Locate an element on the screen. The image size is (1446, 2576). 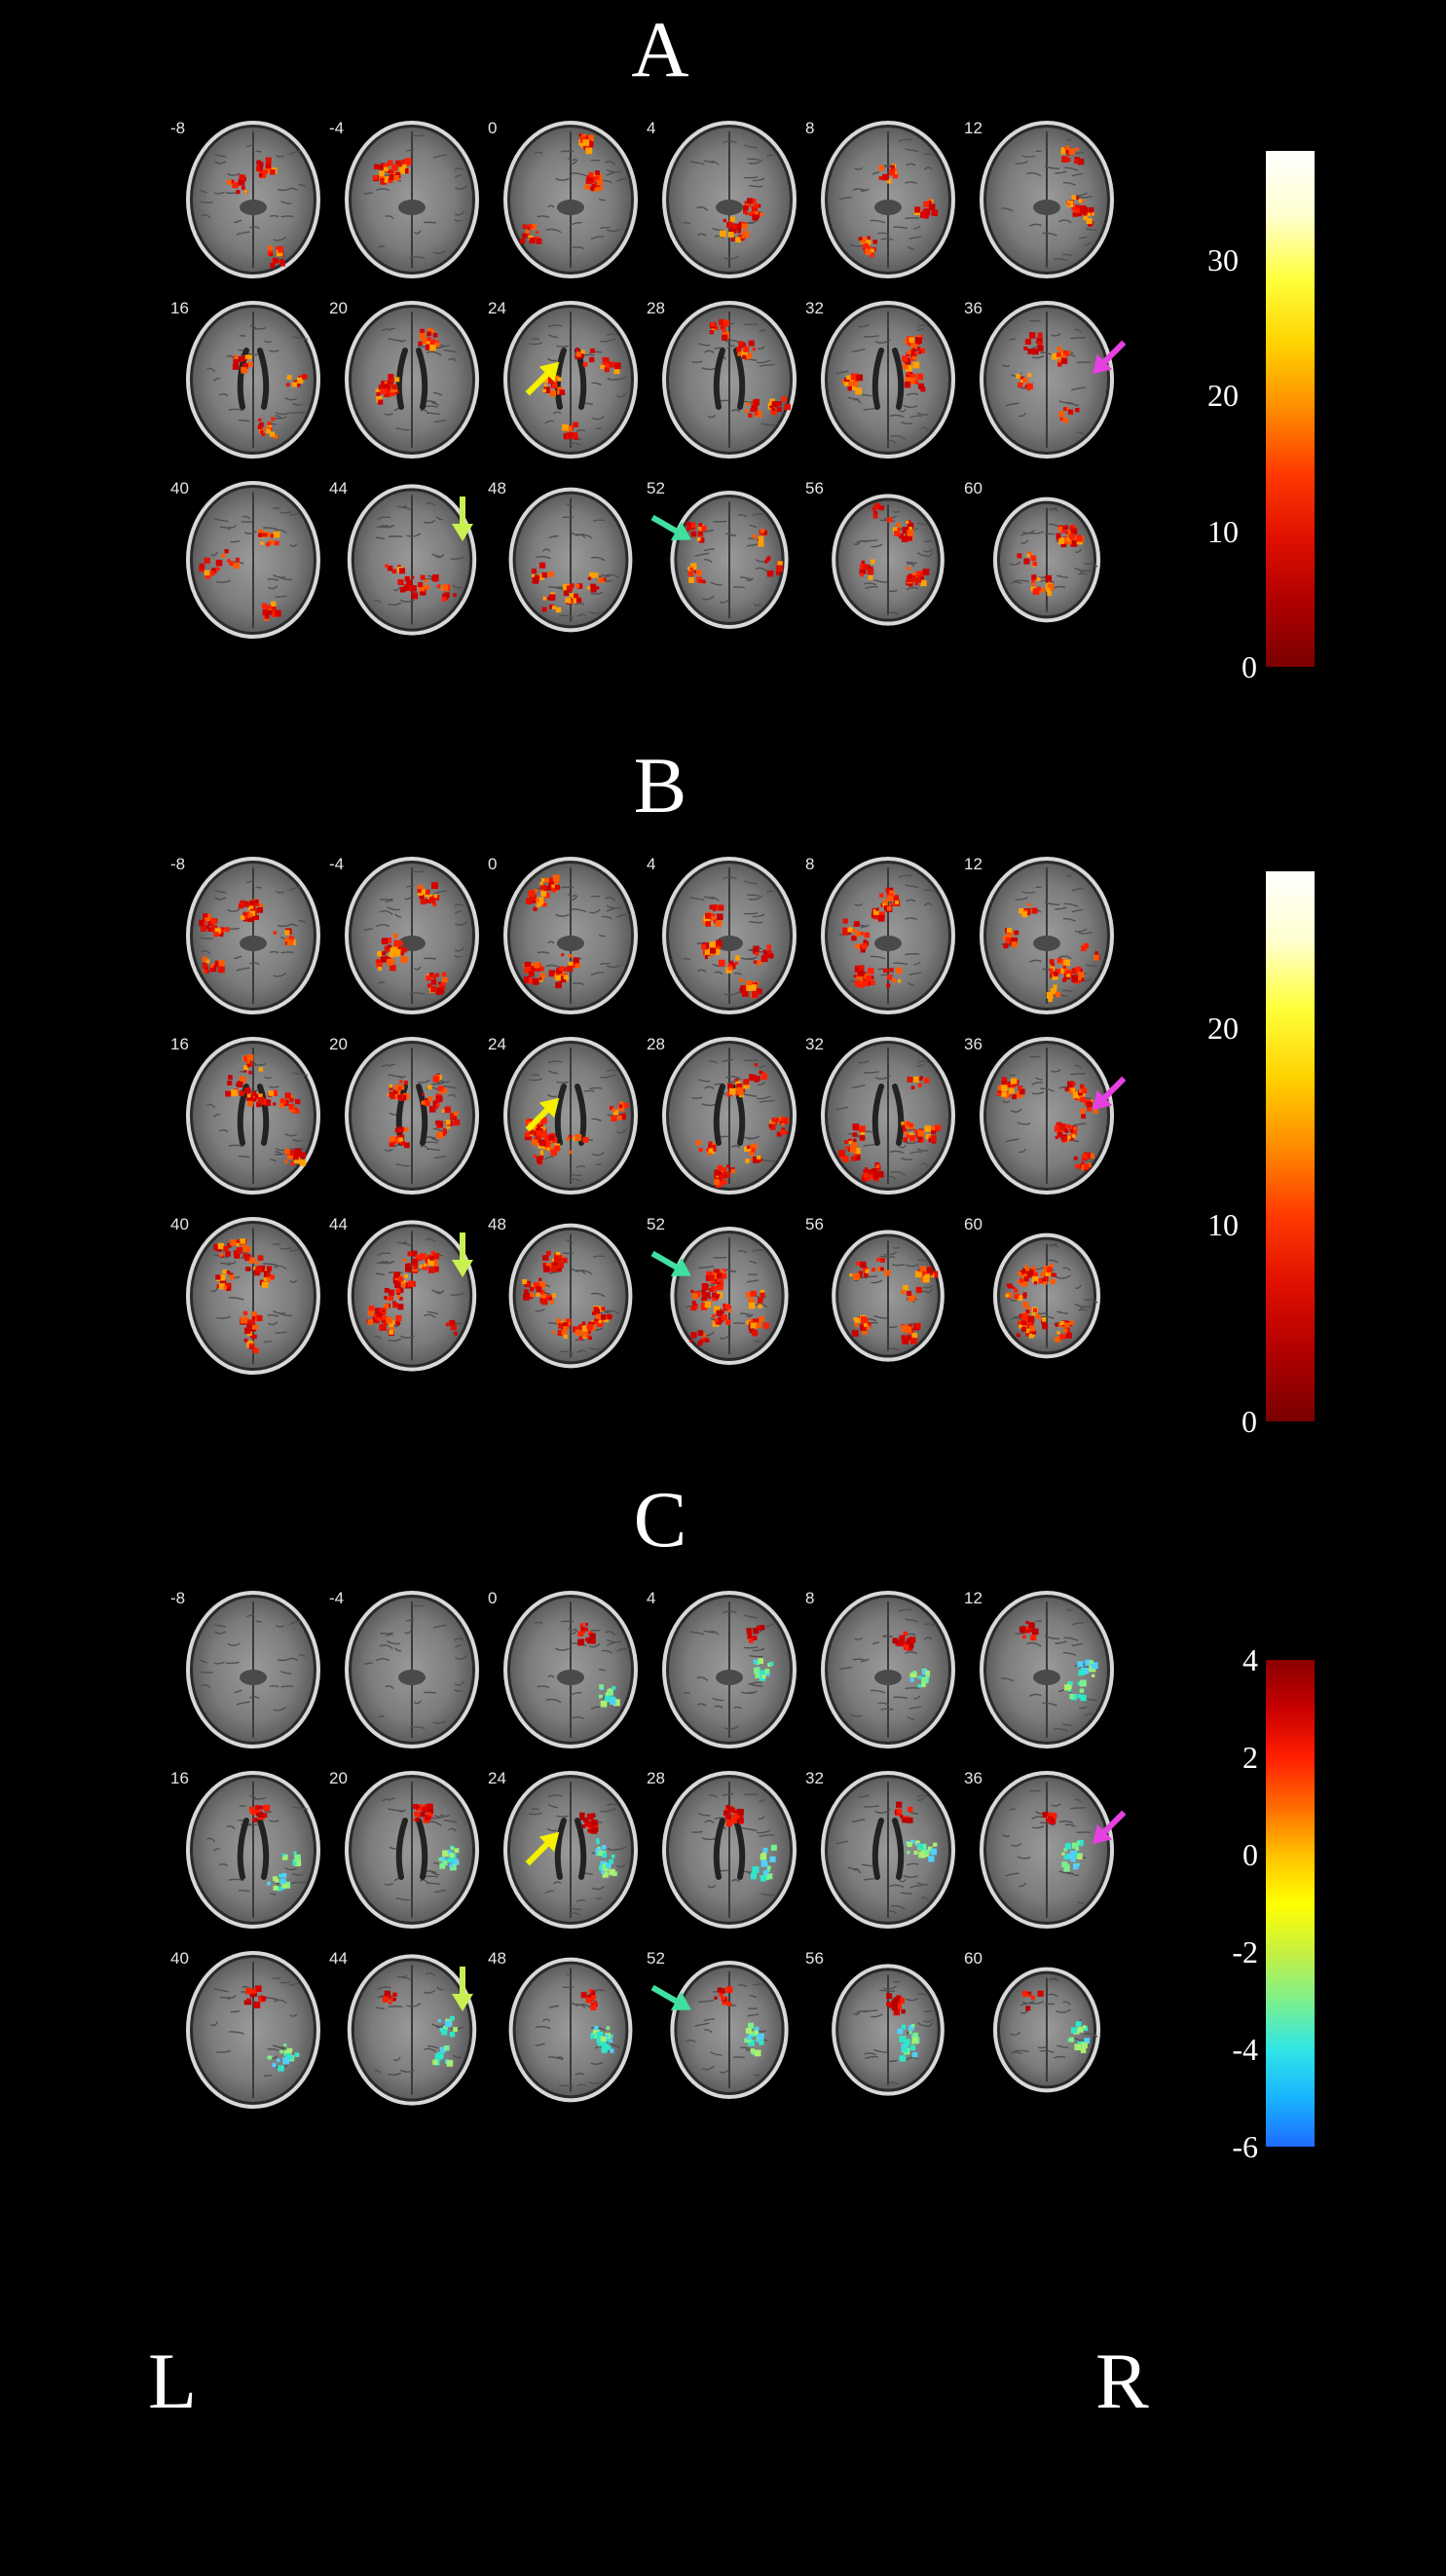
colorbar-tick-label: 2 is located at coordinates (1250, 1757).